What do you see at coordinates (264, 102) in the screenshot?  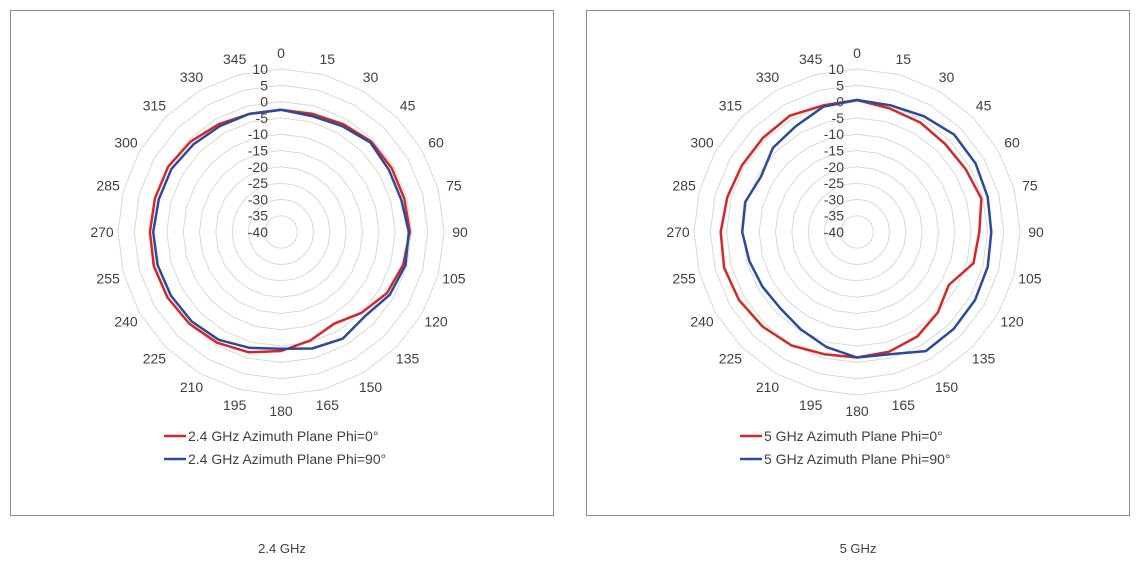 I see `radial-tick-label: 0` at bounding box center [264, 102].